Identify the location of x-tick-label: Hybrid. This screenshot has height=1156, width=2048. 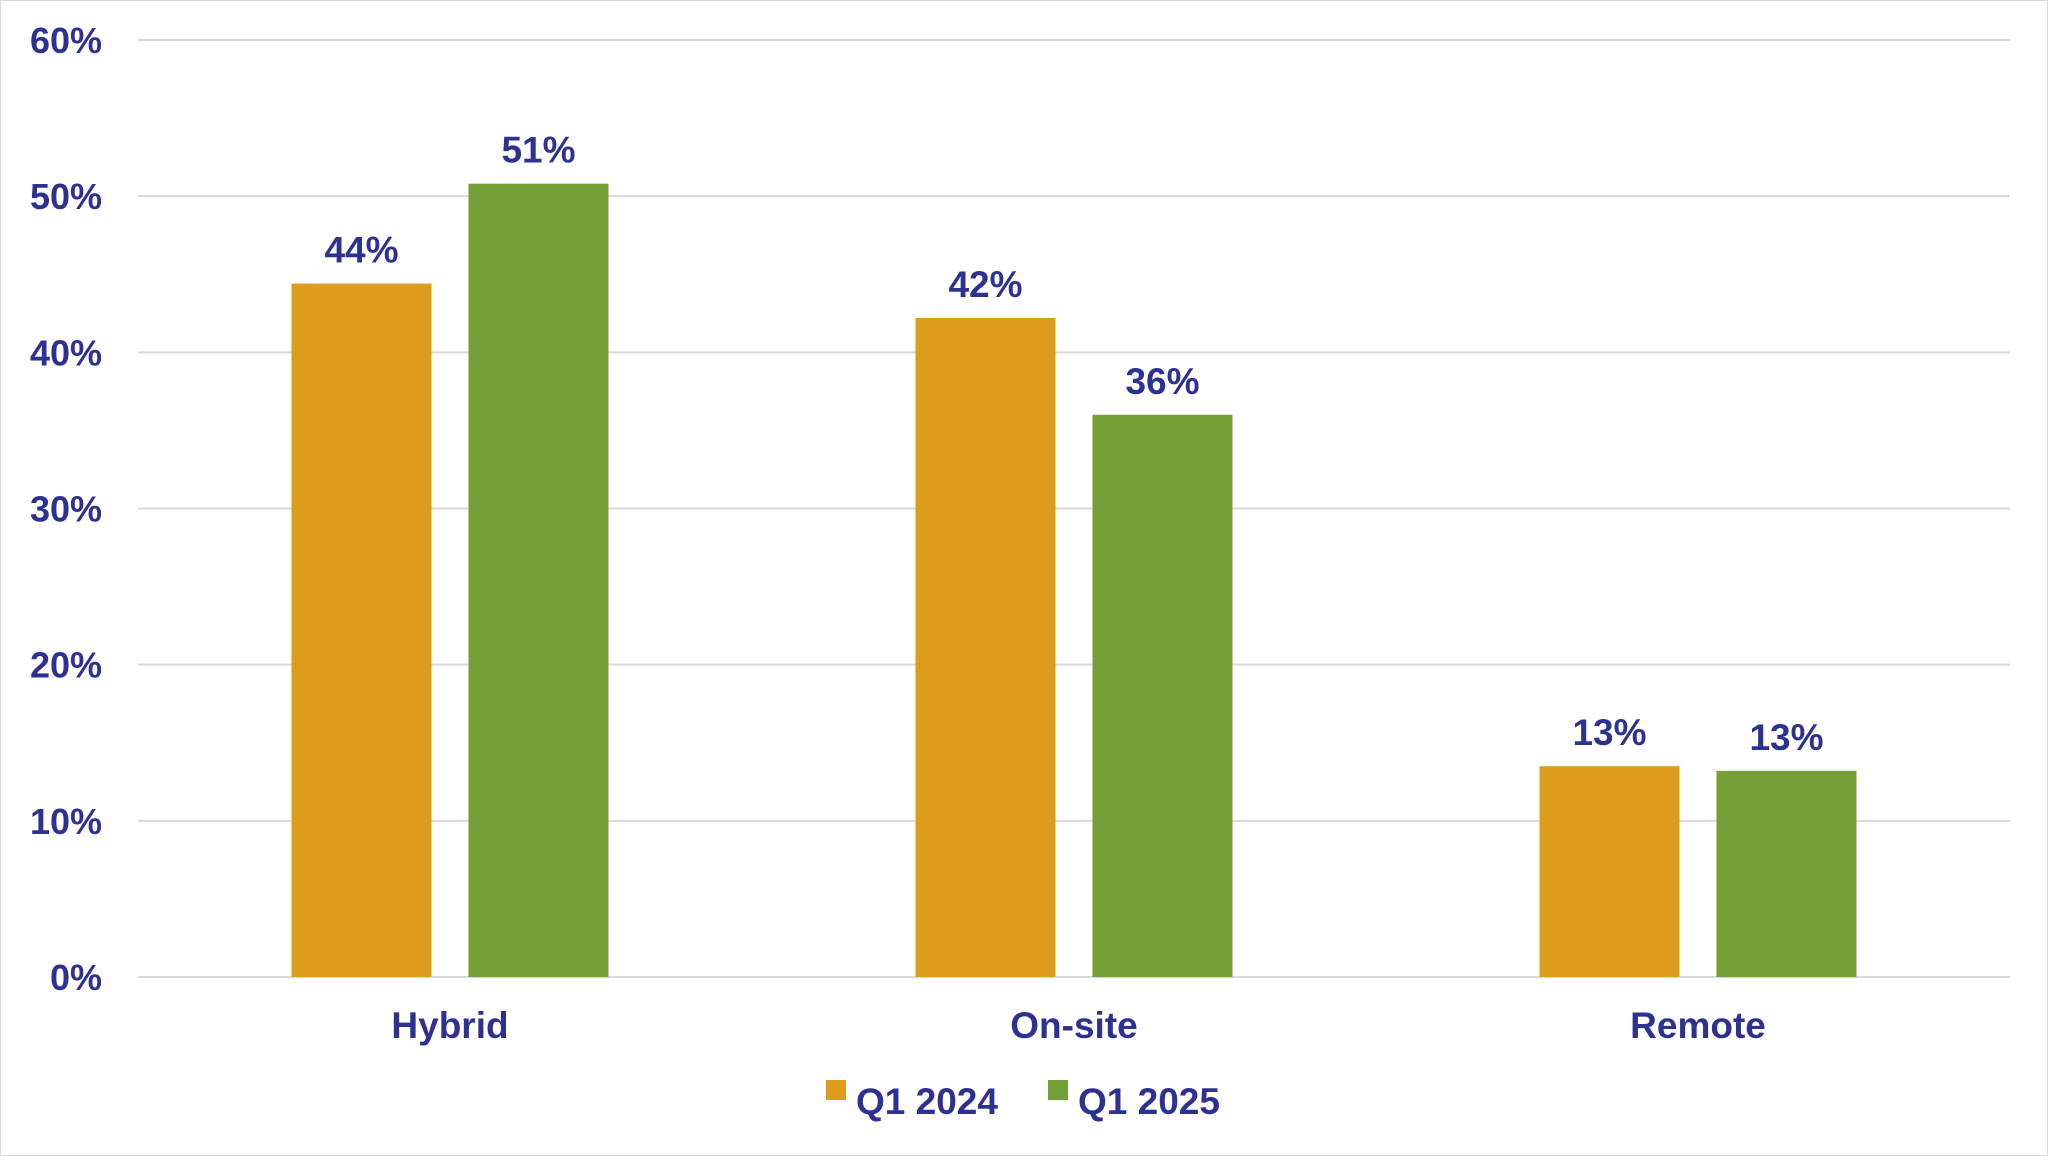
(449, 1025).